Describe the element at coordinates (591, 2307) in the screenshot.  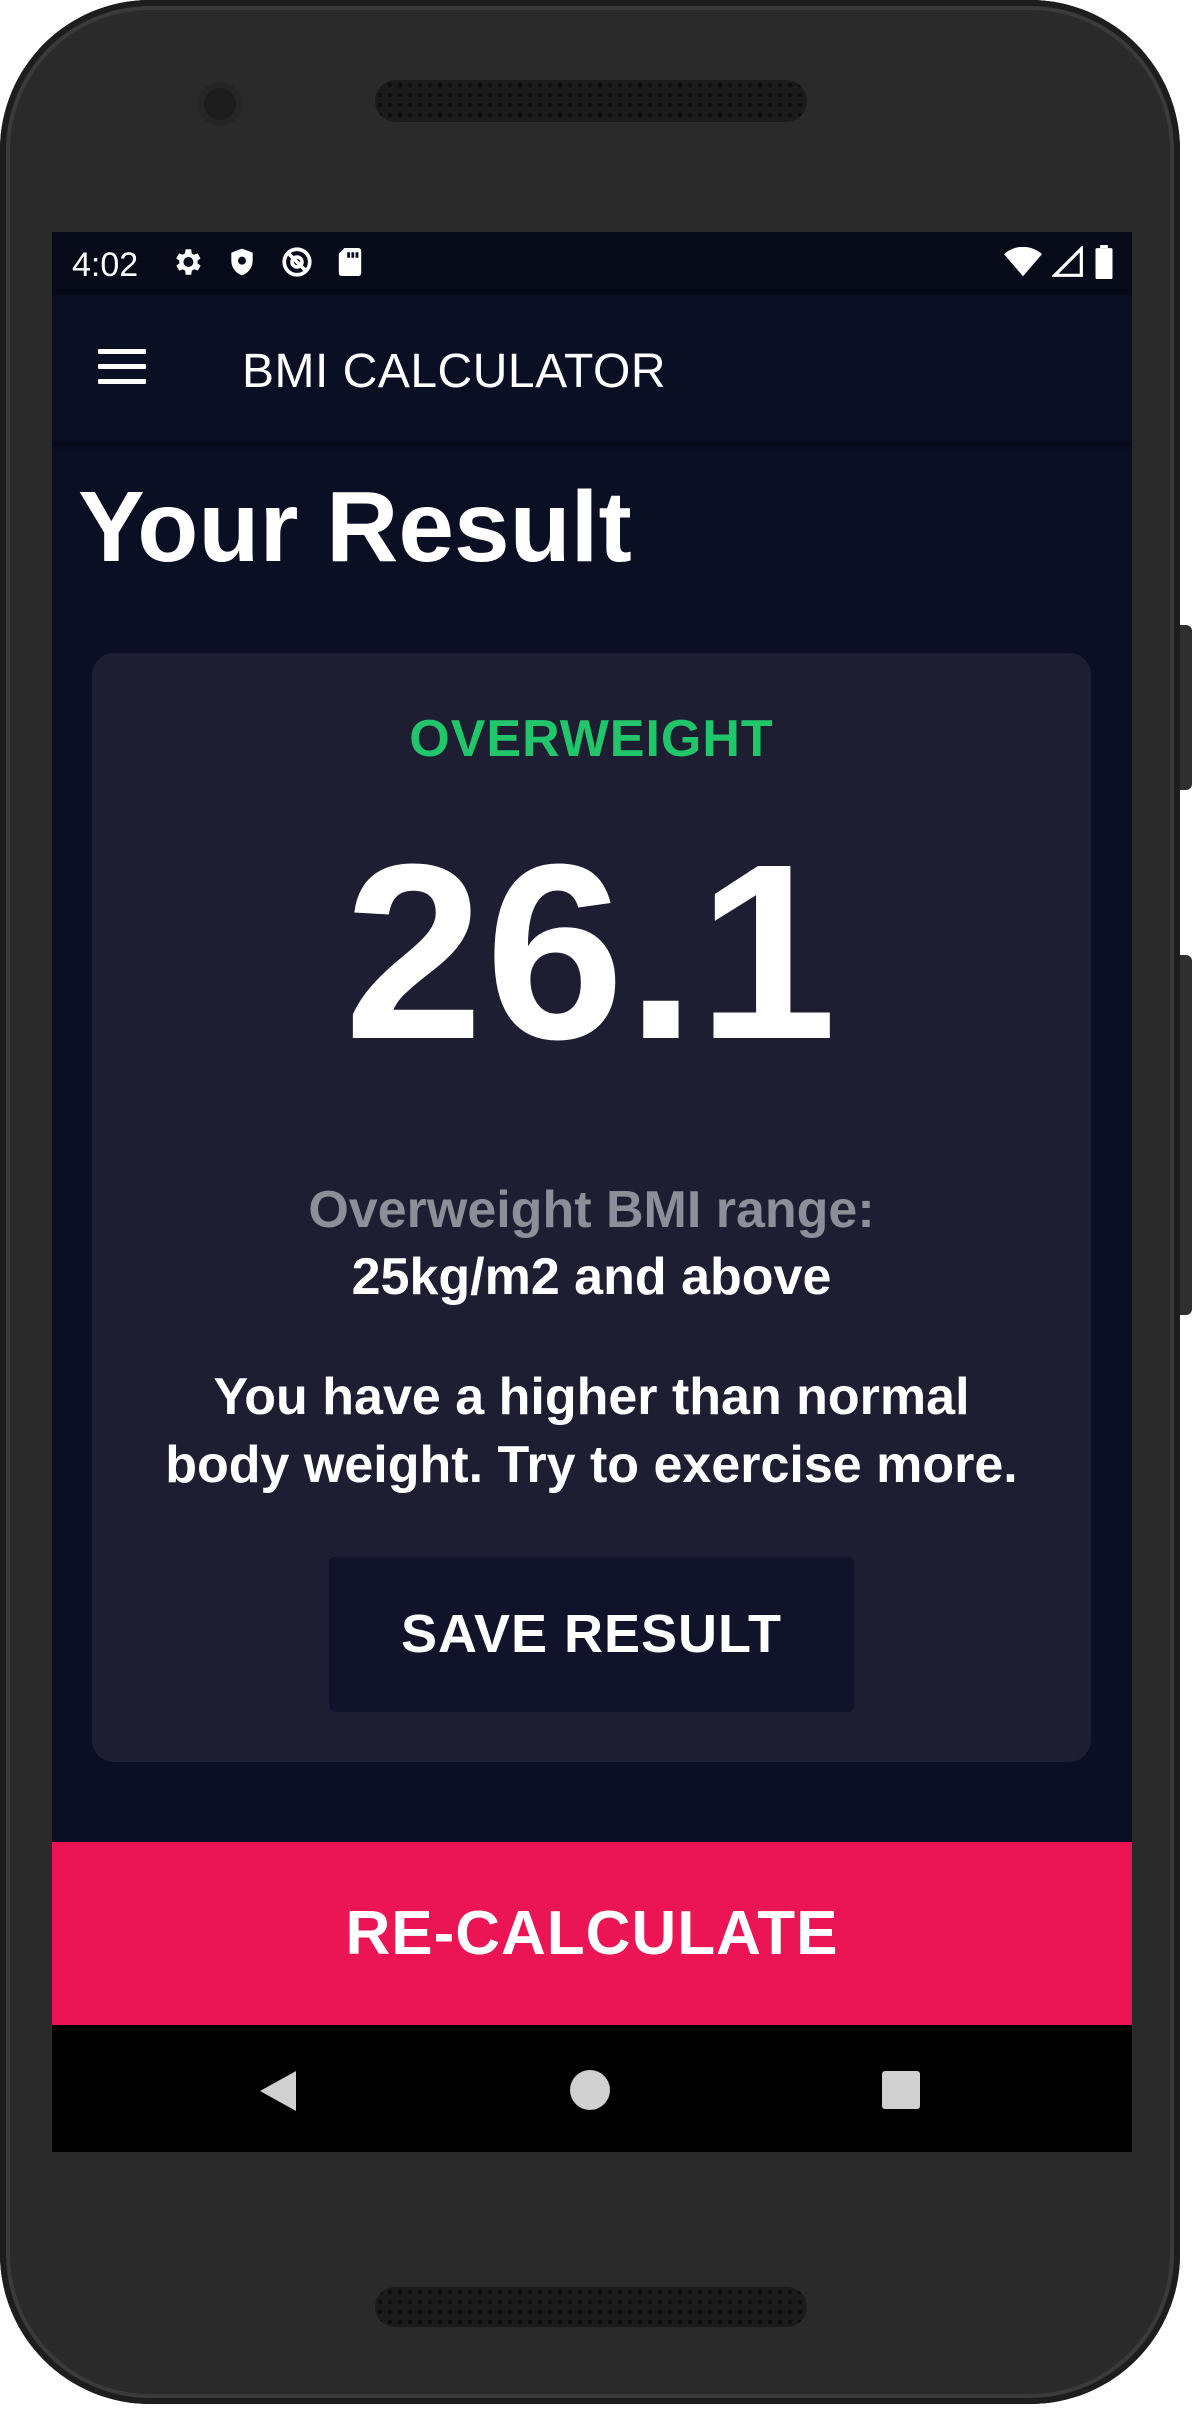
I see `bottom-speaker-grille` at that location.